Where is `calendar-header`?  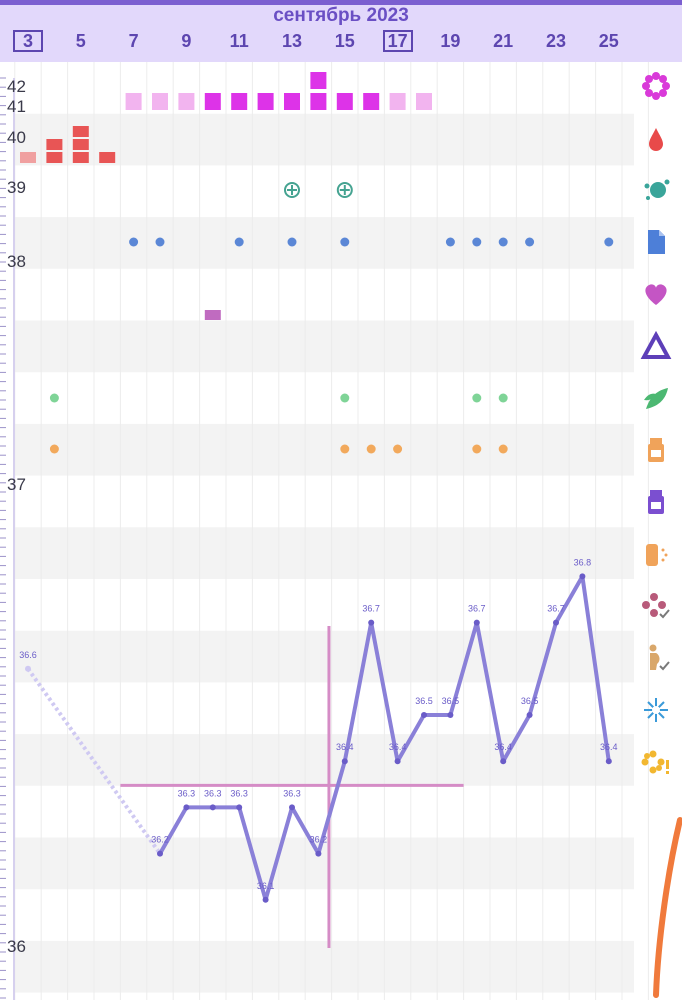 calendar-header is located at coordinates (341, 33).